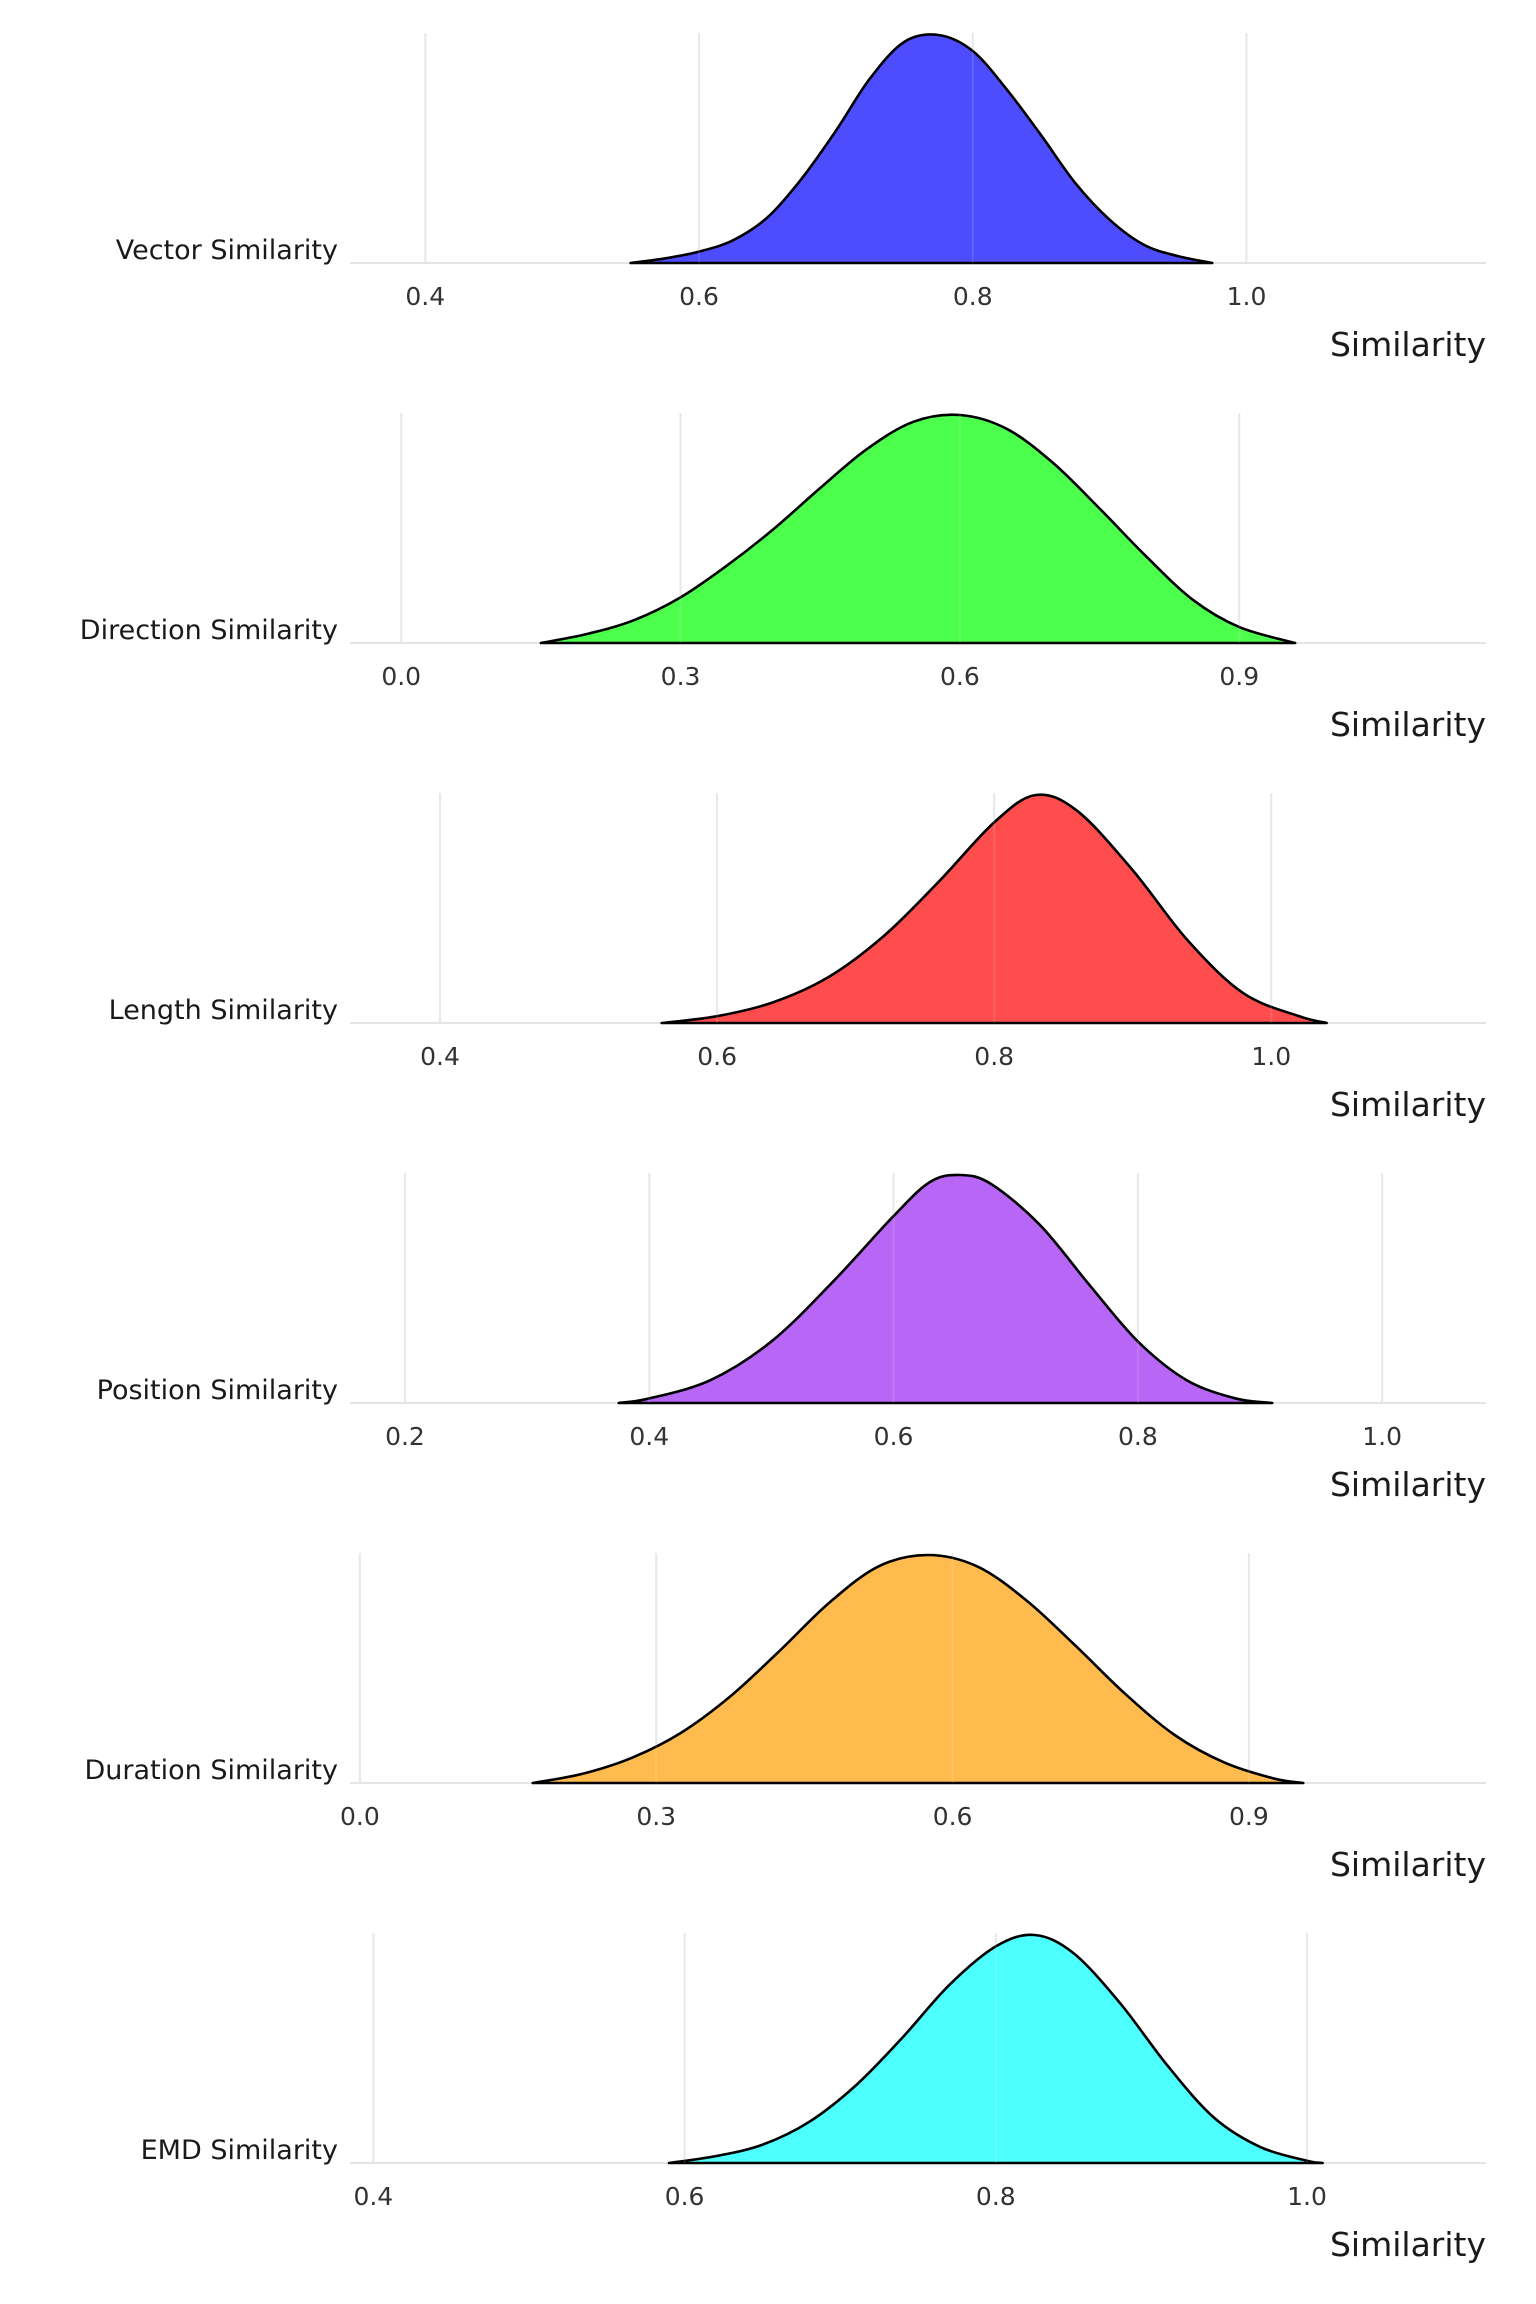 The image size is (1536, 2304). Describe the element at coordinates (223, 1010) in the screenshot. I see `category-label: Length Similarity` at that location.